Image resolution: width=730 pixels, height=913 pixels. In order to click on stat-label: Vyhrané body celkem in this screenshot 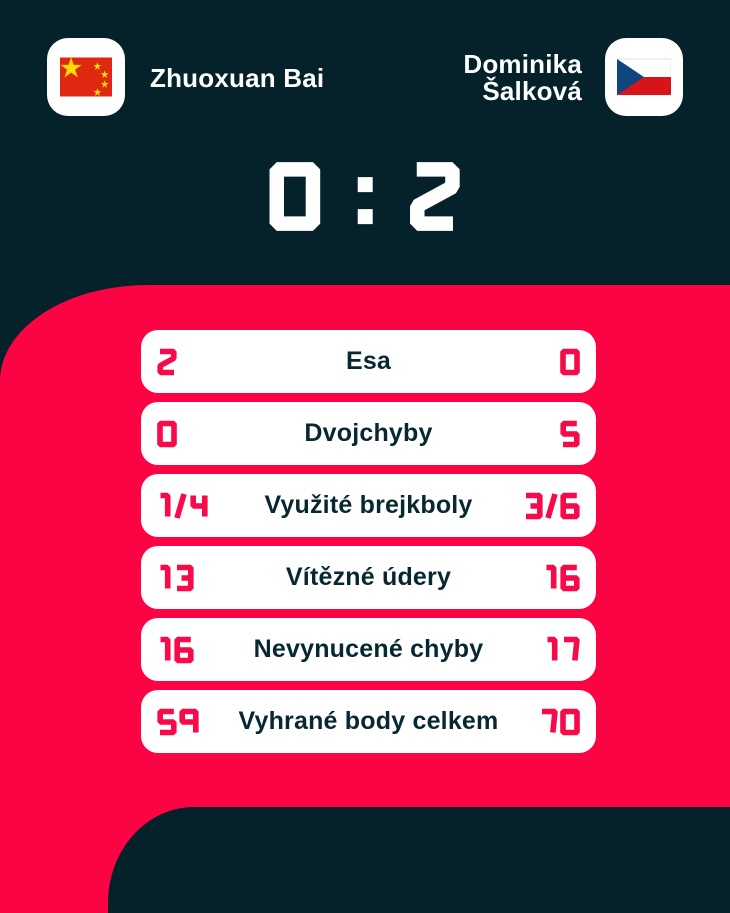, I will do `click(368, 721)`.